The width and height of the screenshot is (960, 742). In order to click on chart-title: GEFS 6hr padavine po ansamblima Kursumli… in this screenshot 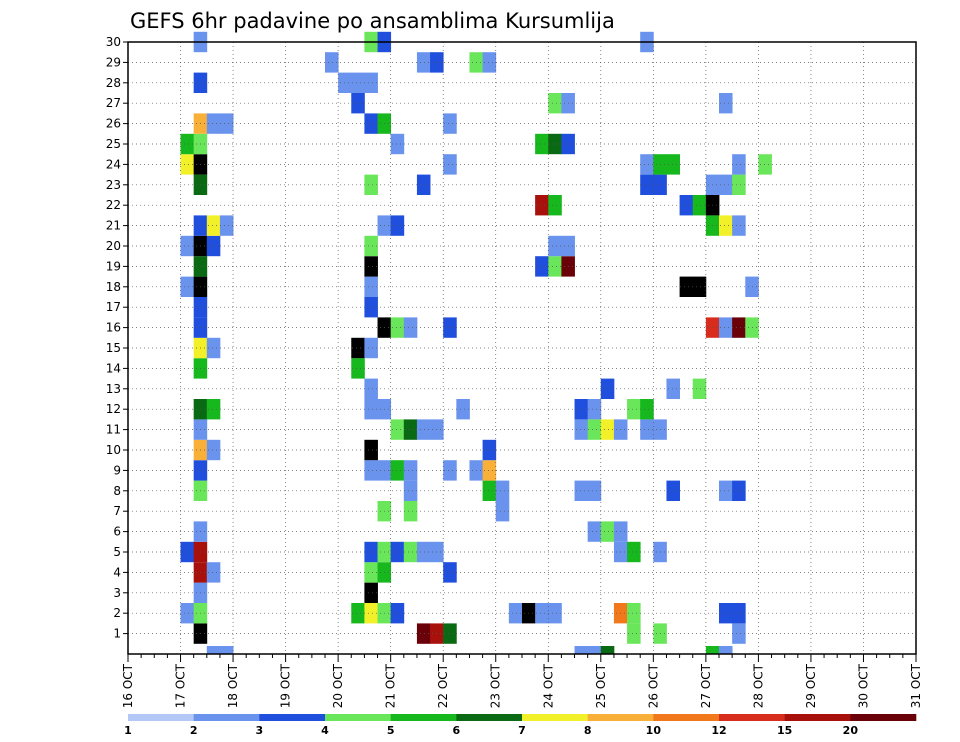, I will do `click(372, 21)`.